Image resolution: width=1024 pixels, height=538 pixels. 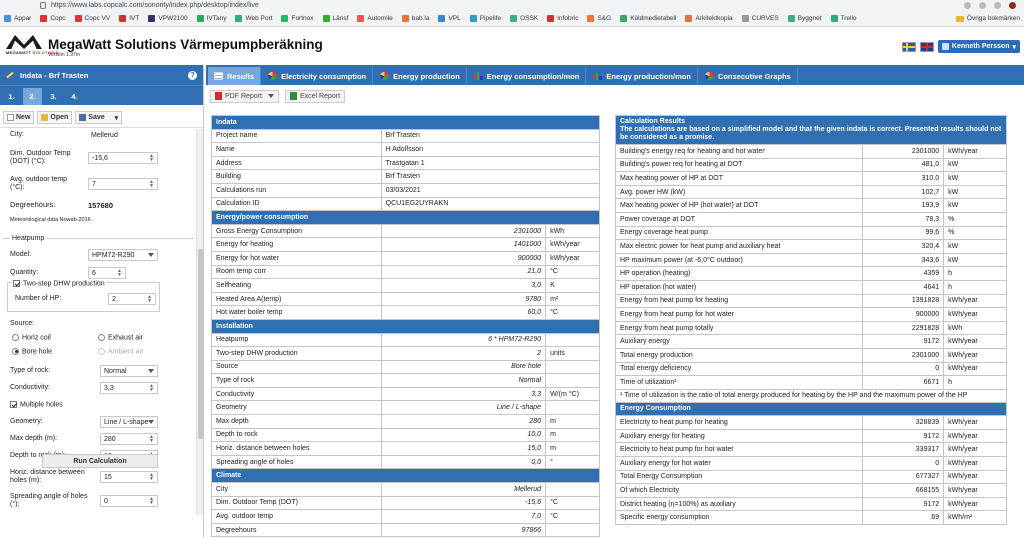 I want to click on bore-hole-radio, so click(x=15, y=351).